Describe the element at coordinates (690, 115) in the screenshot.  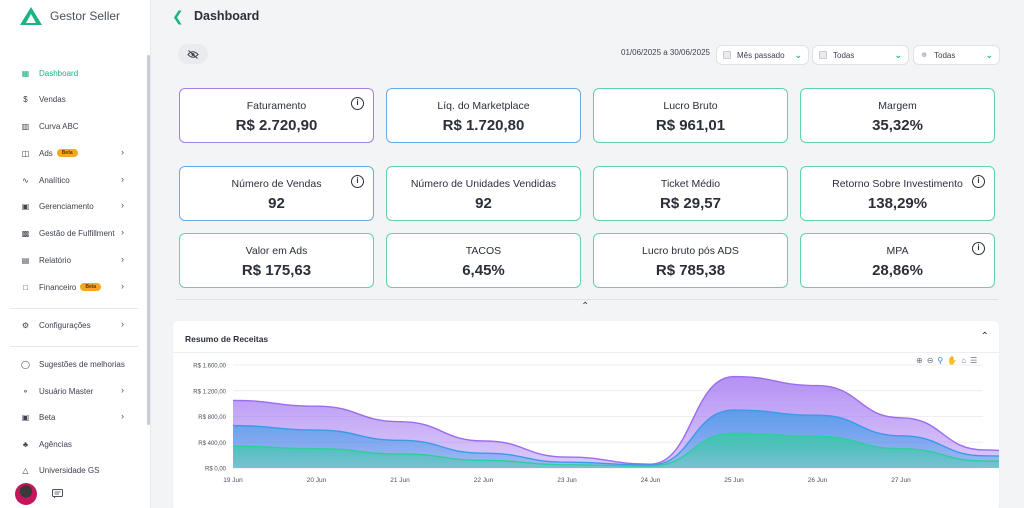
I see `metric-card-lucro-bruto: Lucro Bruto R$ 961,01` at that location.